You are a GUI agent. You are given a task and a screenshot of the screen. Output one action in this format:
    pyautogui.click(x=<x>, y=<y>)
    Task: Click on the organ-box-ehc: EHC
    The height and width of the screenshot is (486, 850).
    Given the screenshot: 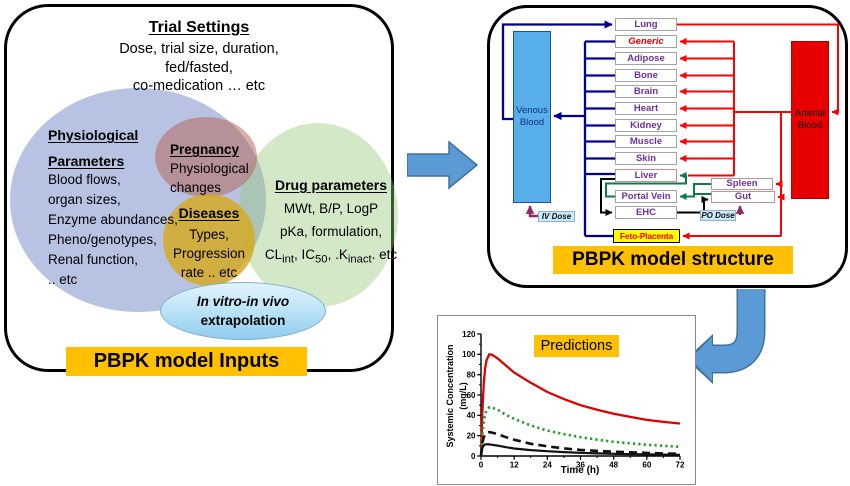 What is the action you would take?
    pyautogui.click(x=646, y=212)
    